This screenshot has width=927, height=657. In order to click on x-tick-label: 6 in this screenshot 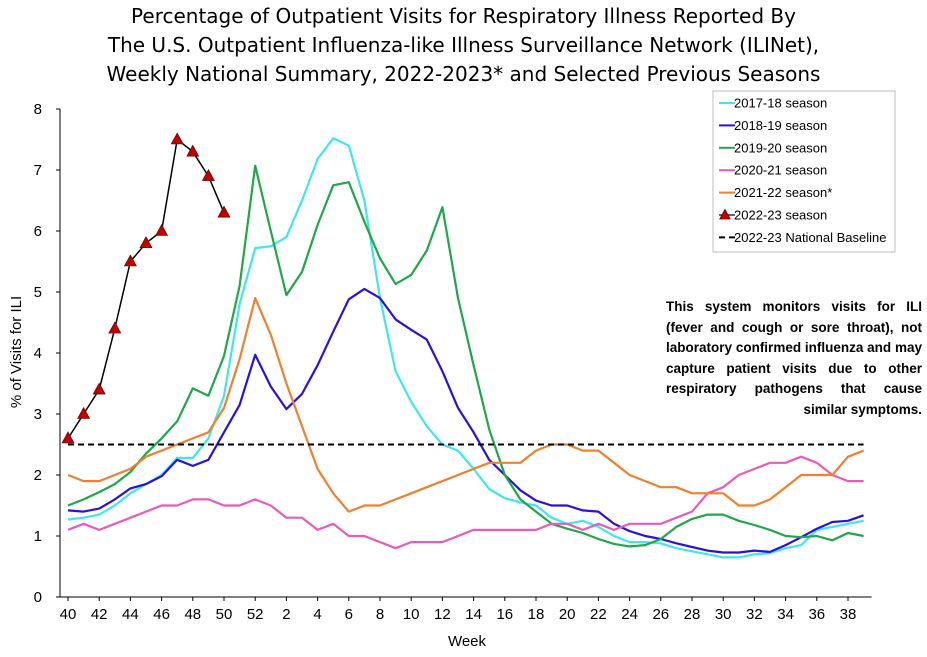, I will do `click(349, 614)`.